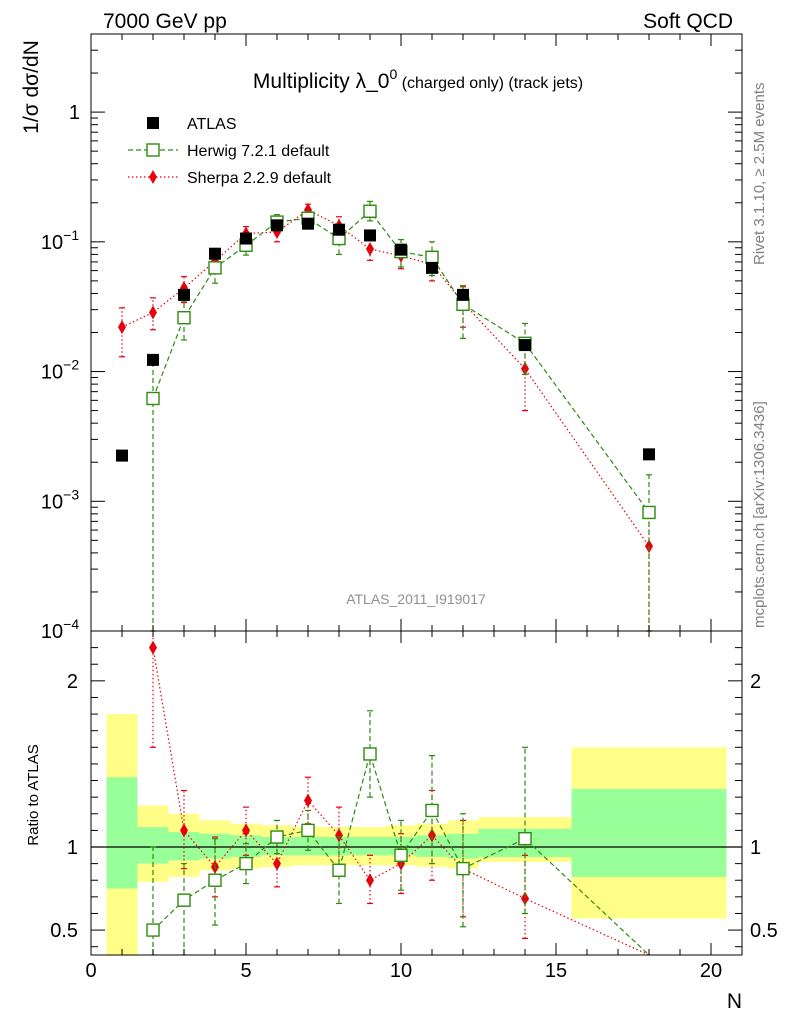  Describe the element at coordinates (165, 21) in the screenshot. I see `header-left: 7000 GeV pp` at that location.